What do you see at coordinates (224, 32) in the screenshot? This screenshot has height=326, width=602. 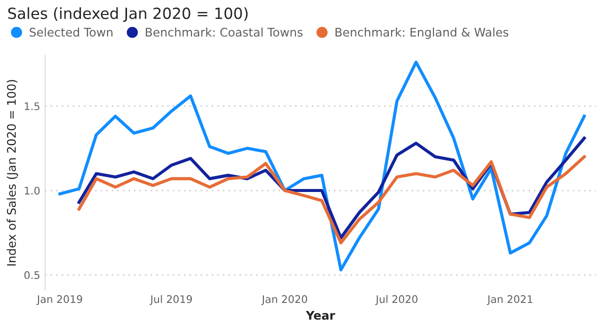 I see `legend-label: Benchmark: Coastal Towns` at bounding box center [224, 32].